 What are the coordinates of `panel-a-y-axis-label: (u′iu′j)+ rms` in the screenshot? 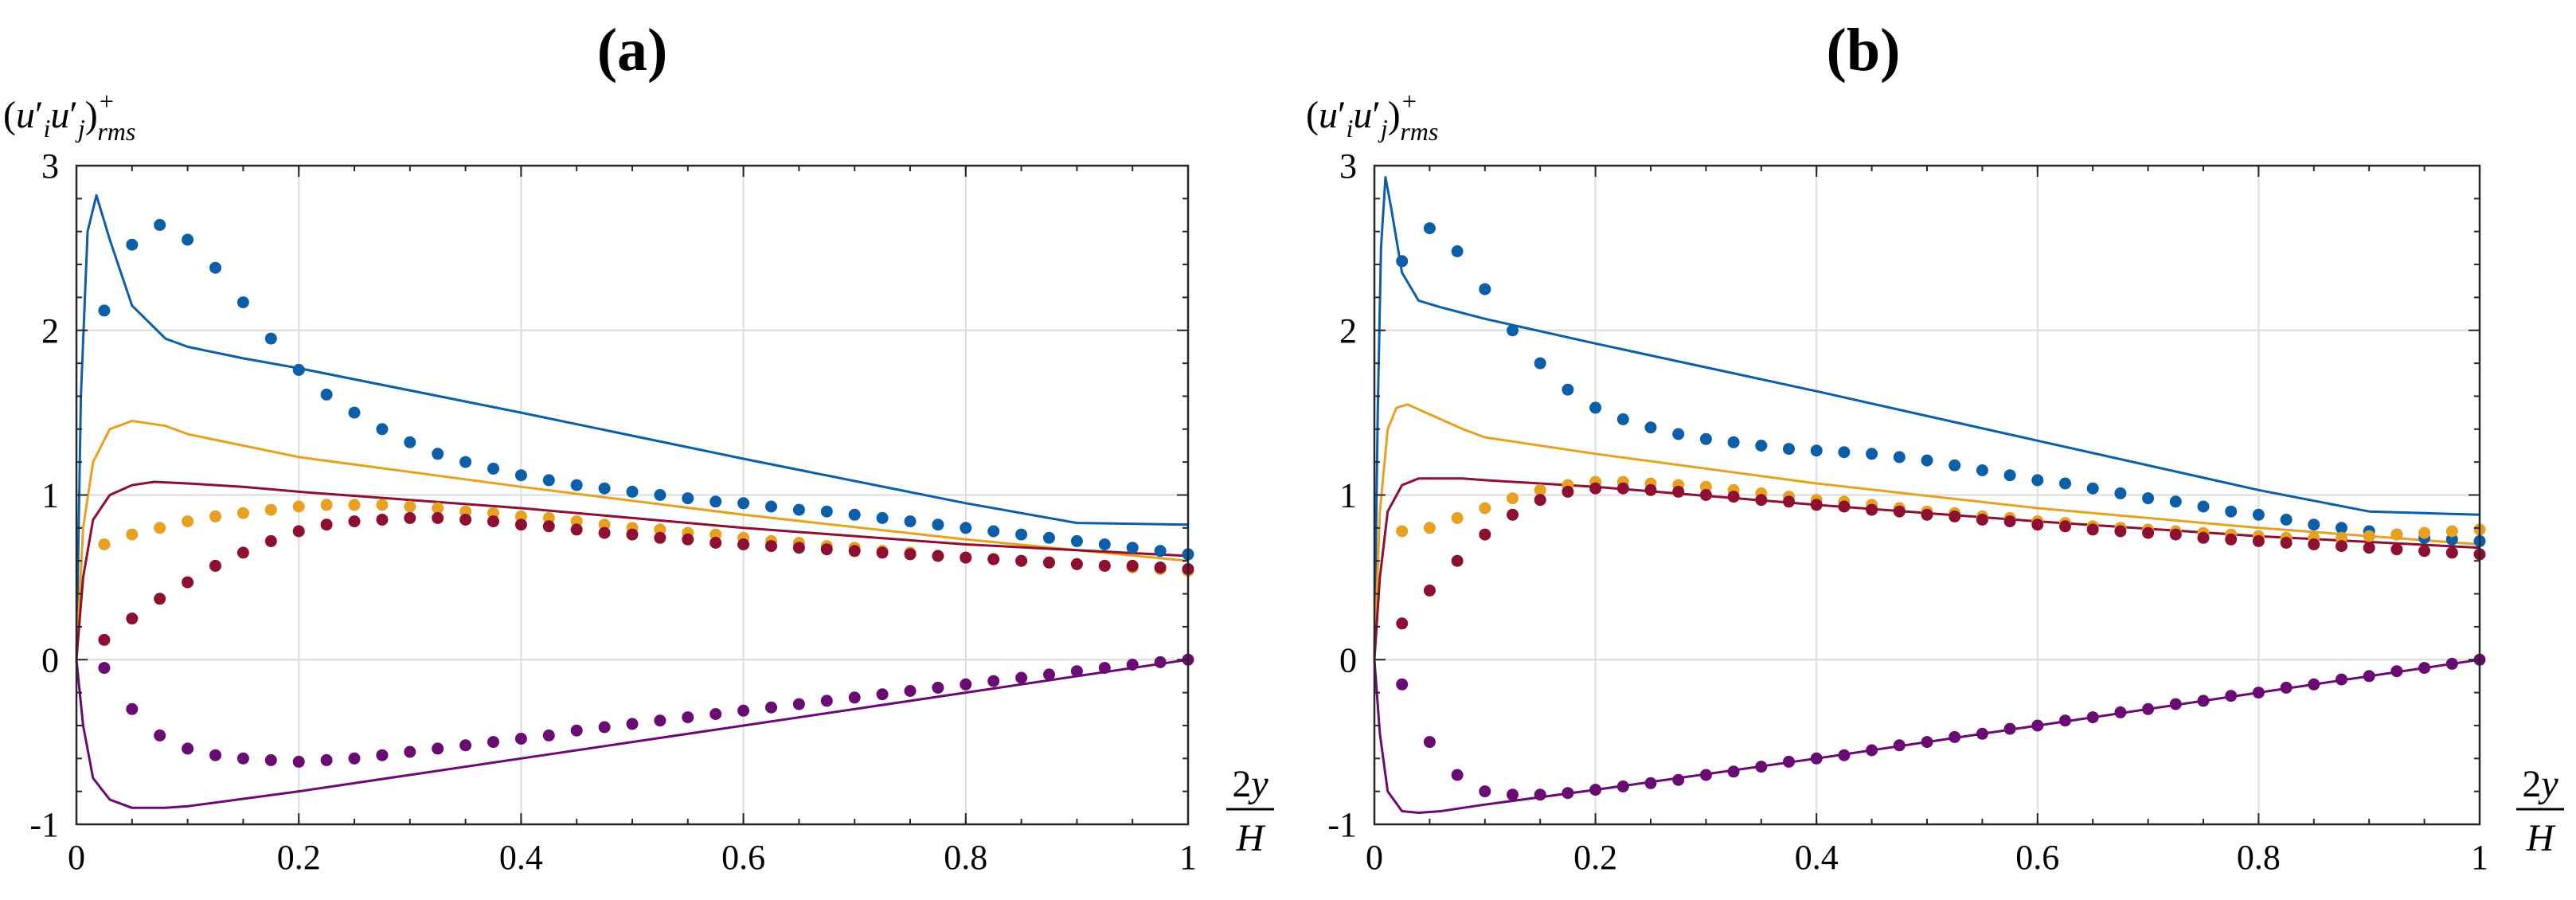 It's located at (69, 116).